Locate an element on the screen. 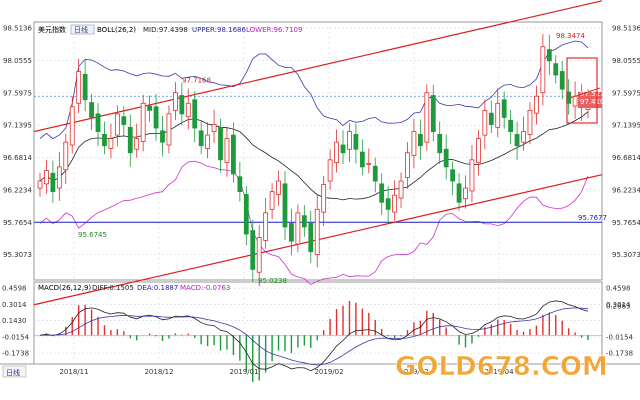 Image resolution: width=640 pixels, height=400 pixels. price-tick-label-right: 96.6814 is located at coordinates (626, 158).